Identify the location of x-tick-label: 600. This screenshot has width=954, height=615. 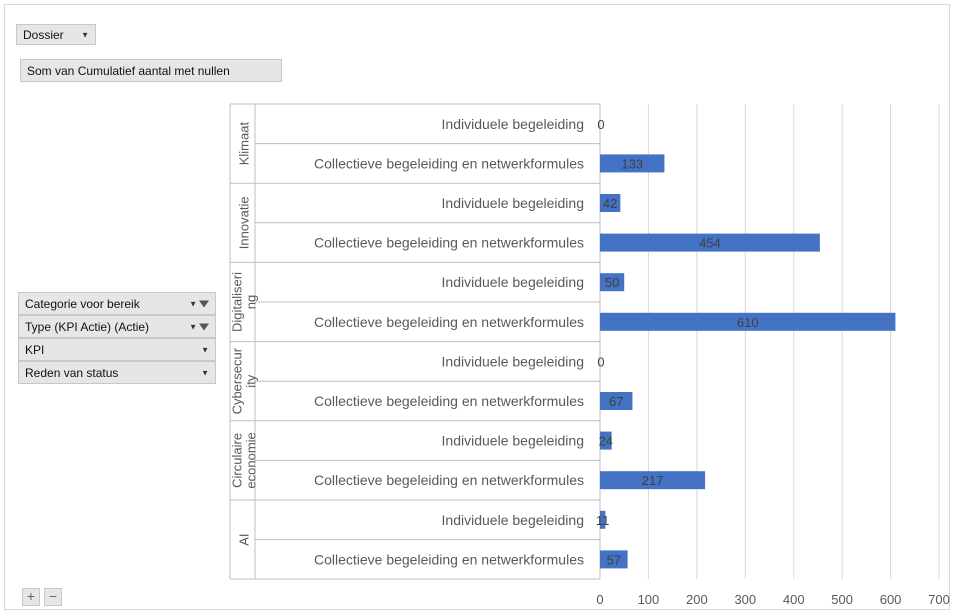
(891, 599).